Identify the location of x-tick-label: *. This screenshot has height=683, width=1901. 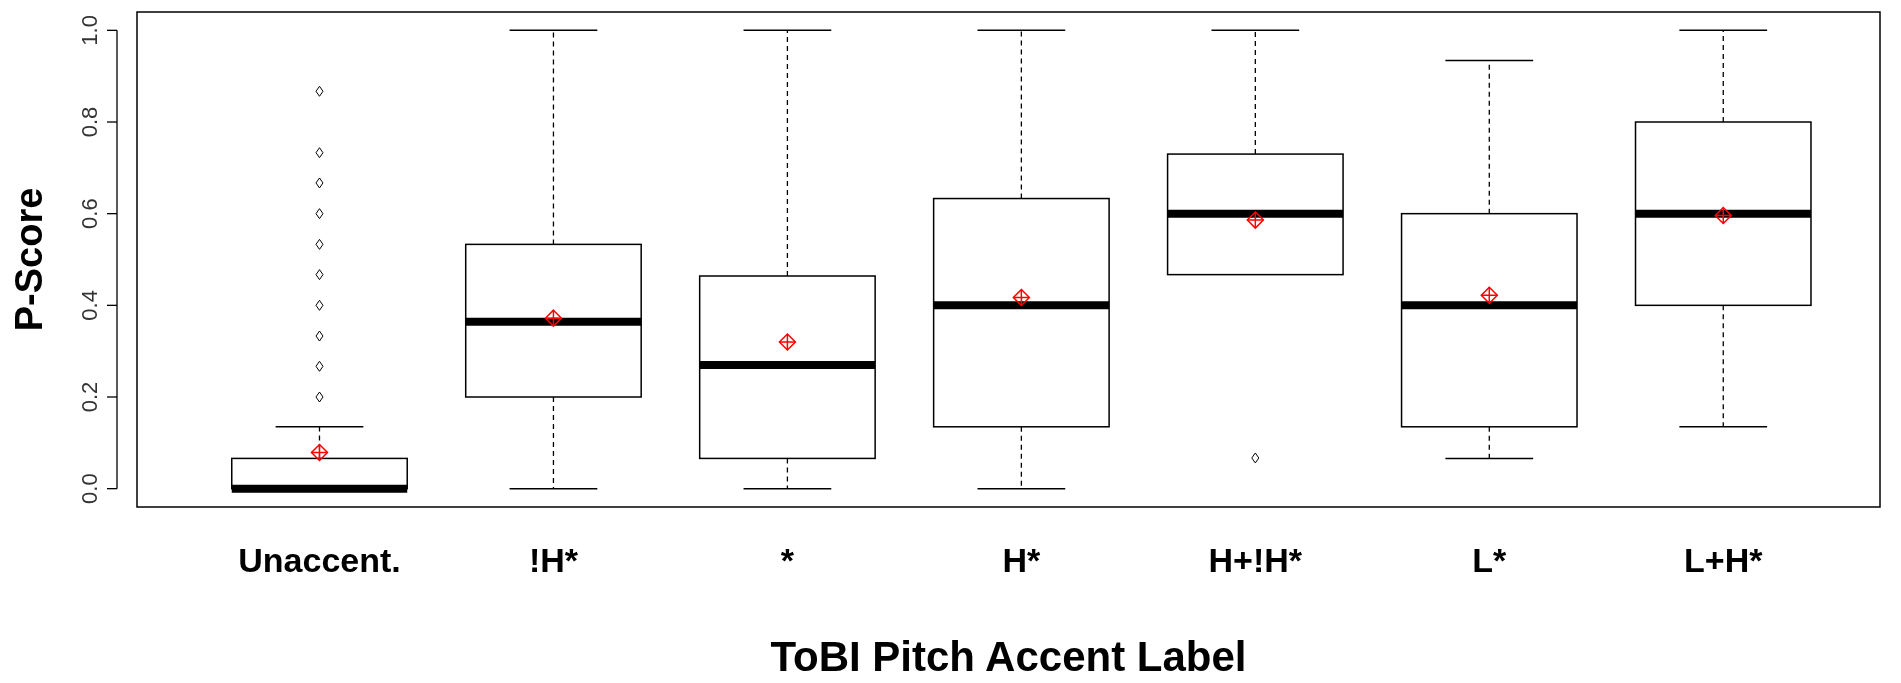
(787, 560).